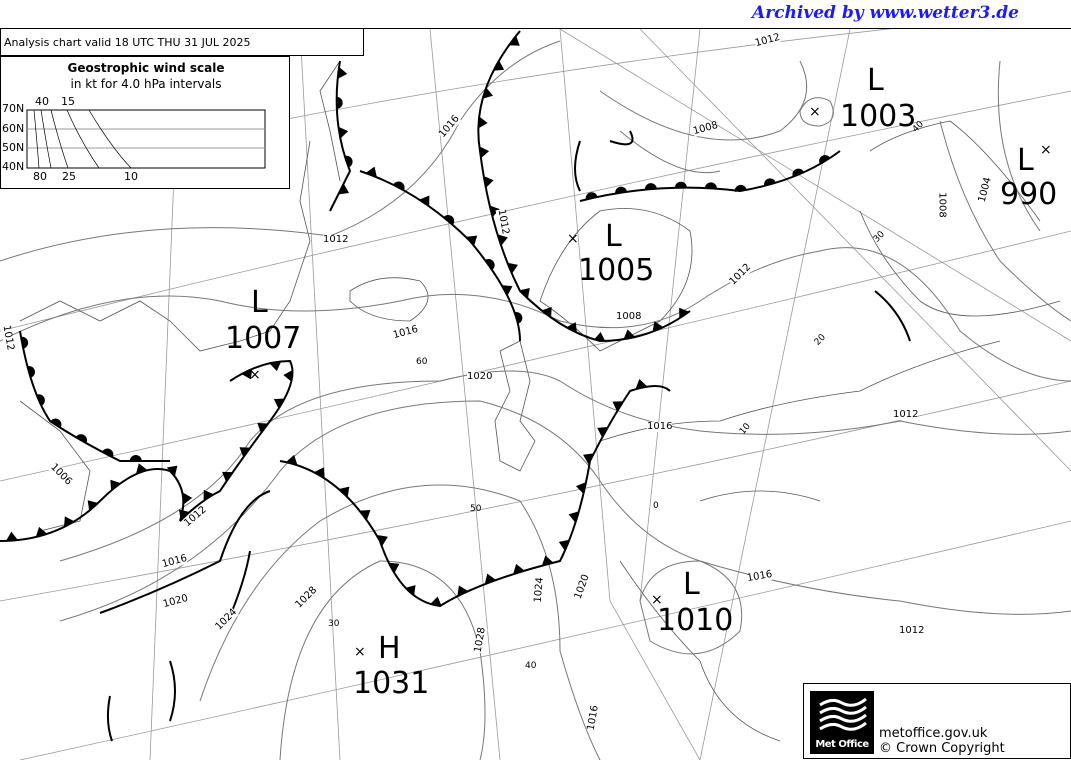  Describe the element at coordinates (656, 506) in the screenshot. I see `longitude-label: 0` at that location.